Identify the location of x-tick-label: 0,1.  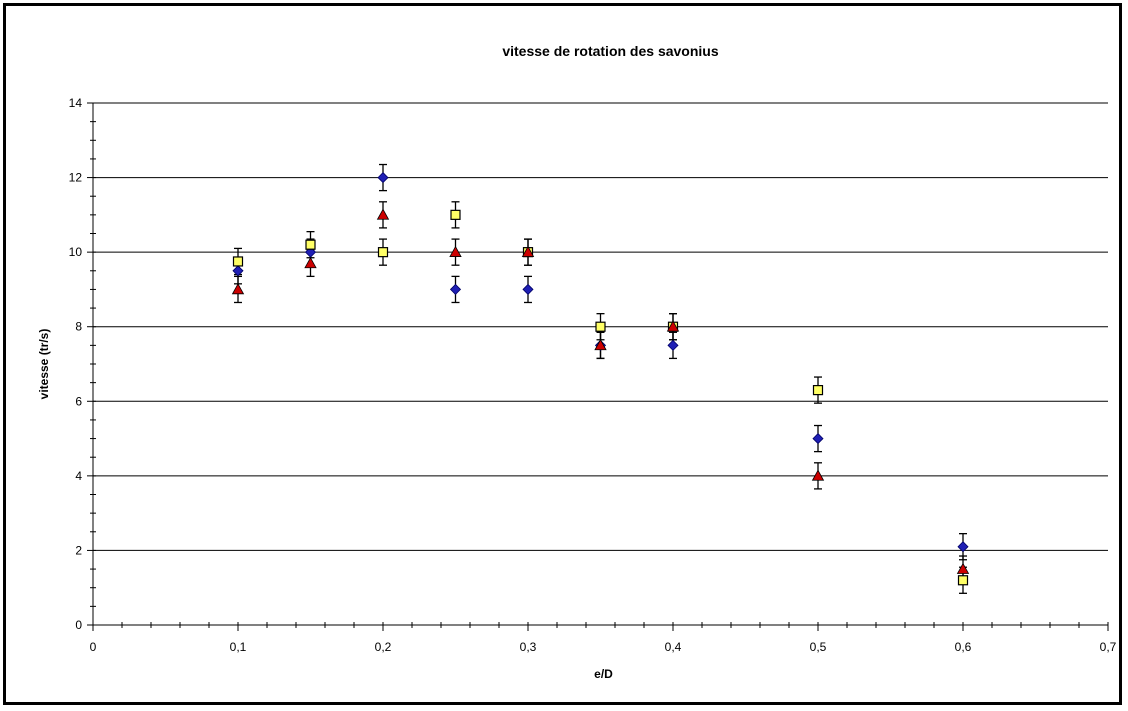
(238, 647).